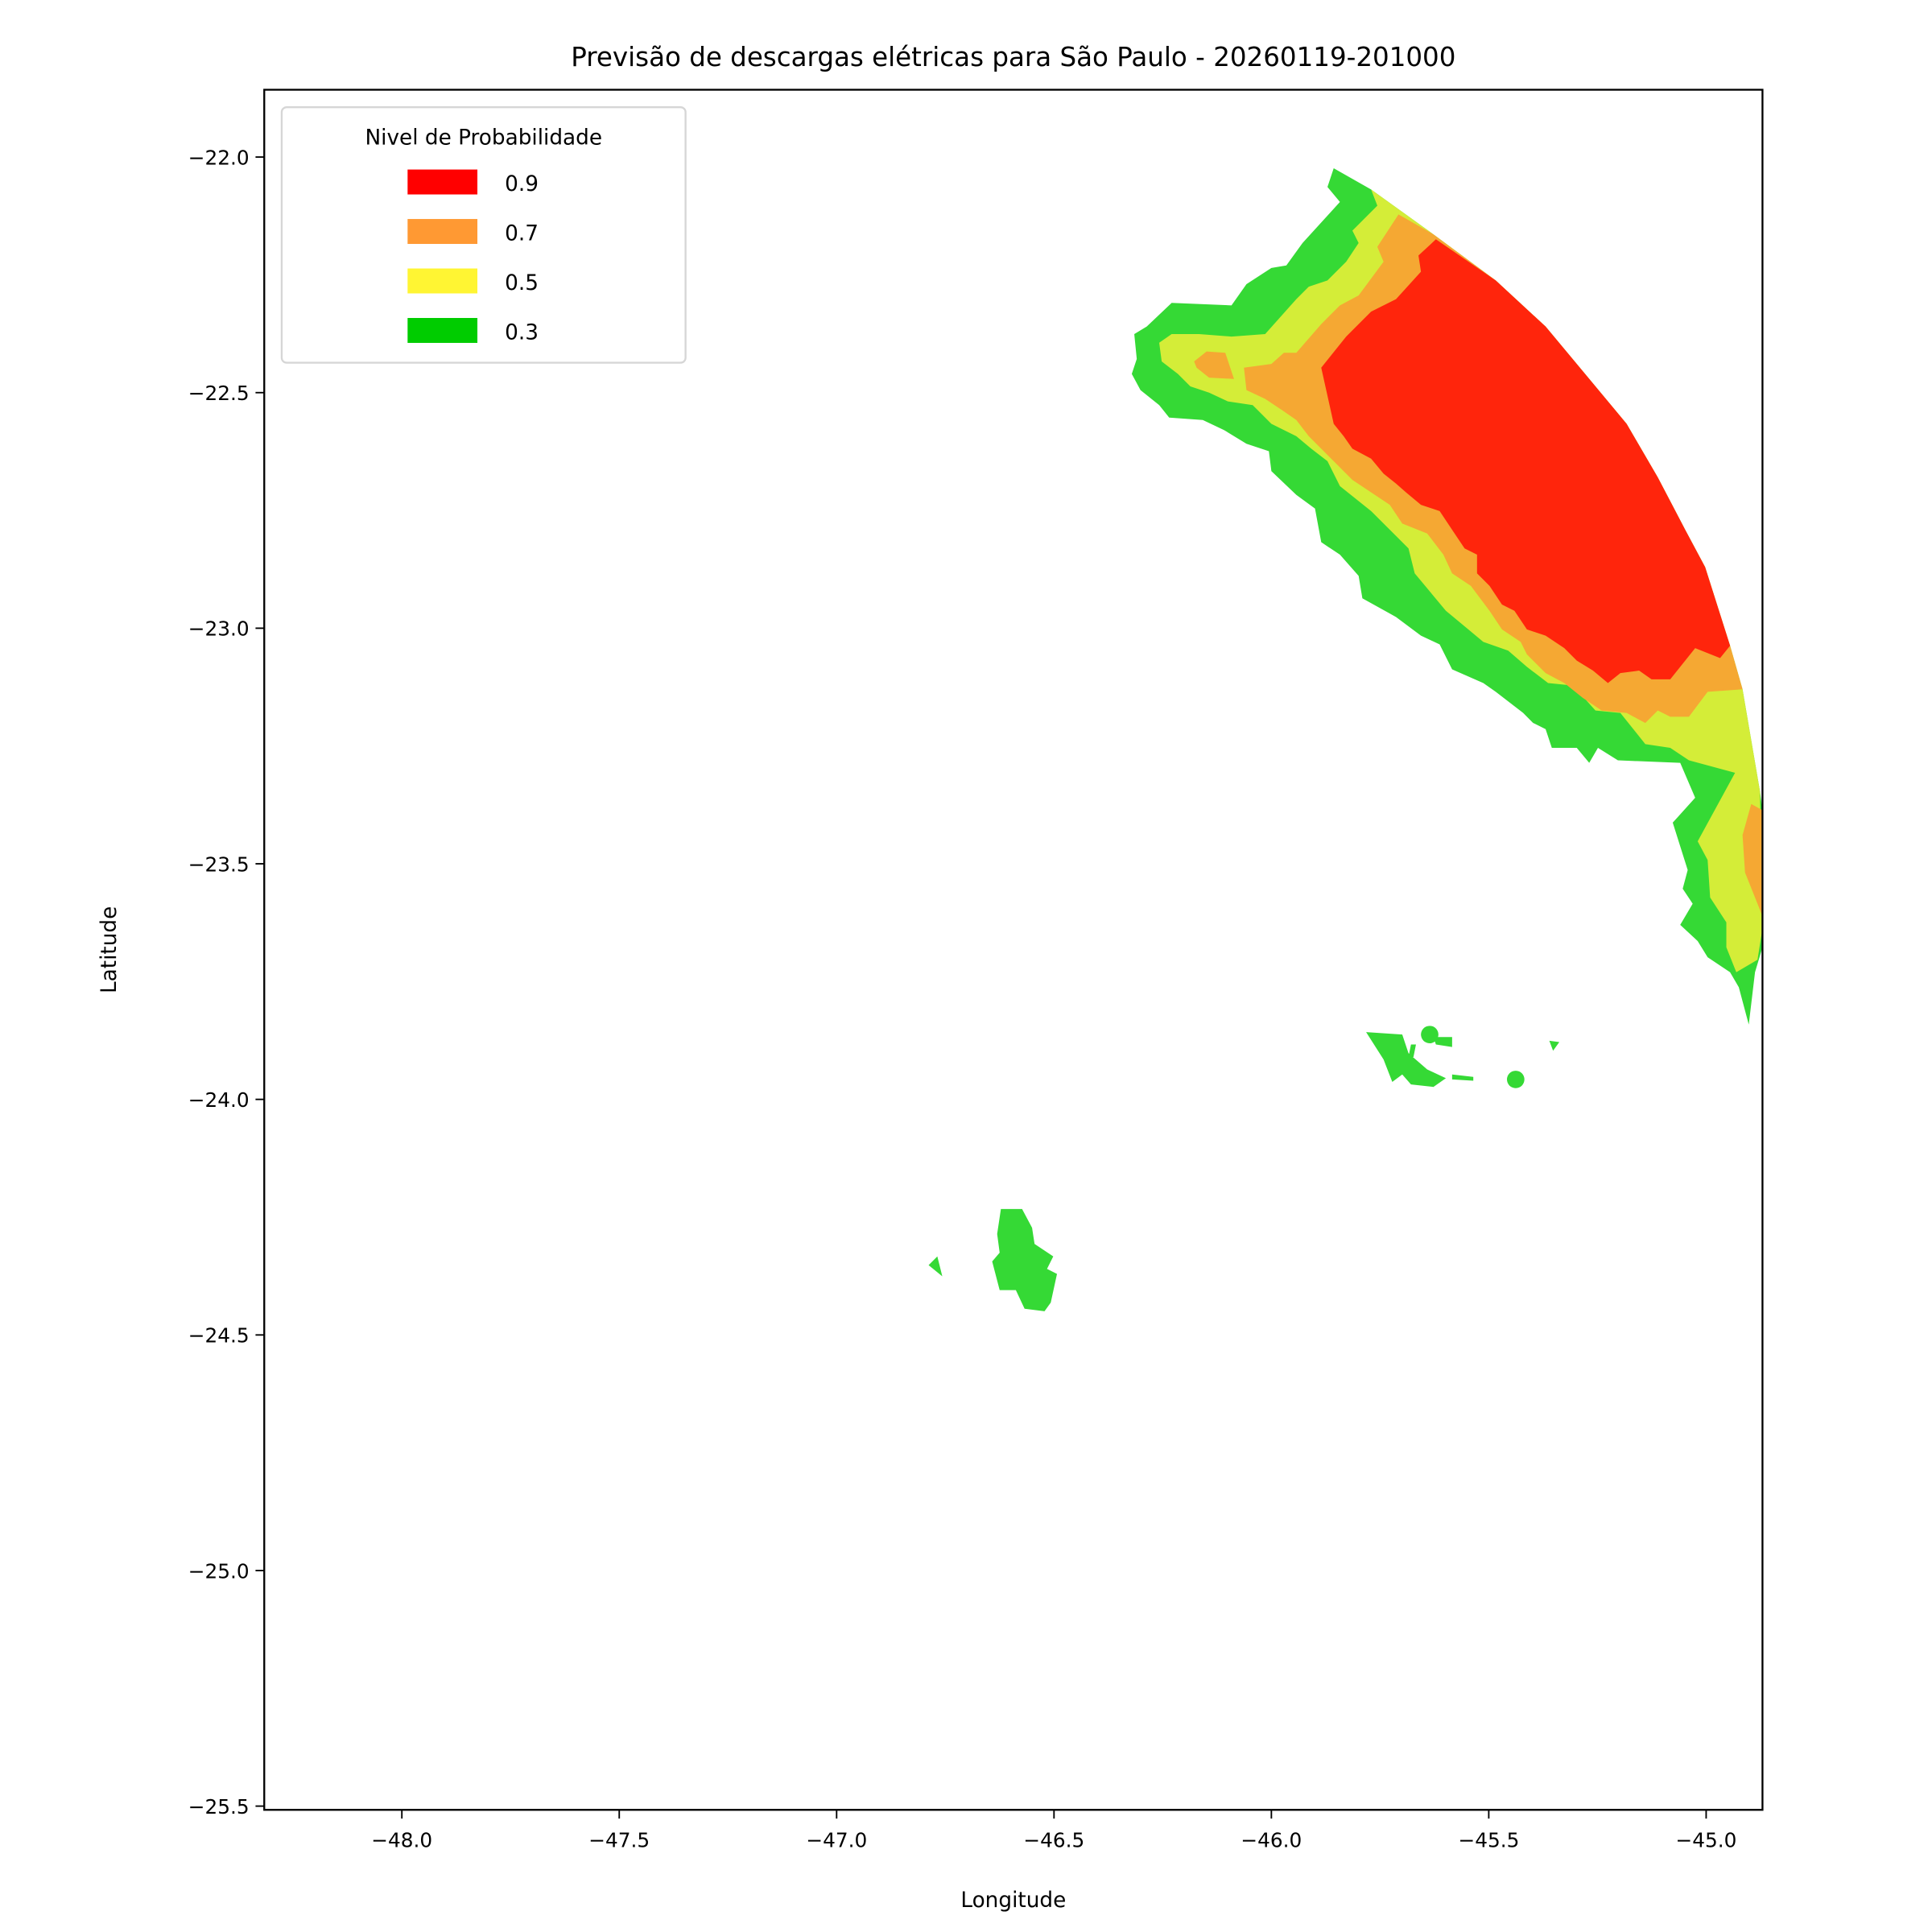 The image size is (1932, 1932). Describe the element at coordinates (1462, 1077) in the screenshot. I see `contour-0.3-line` at that location.